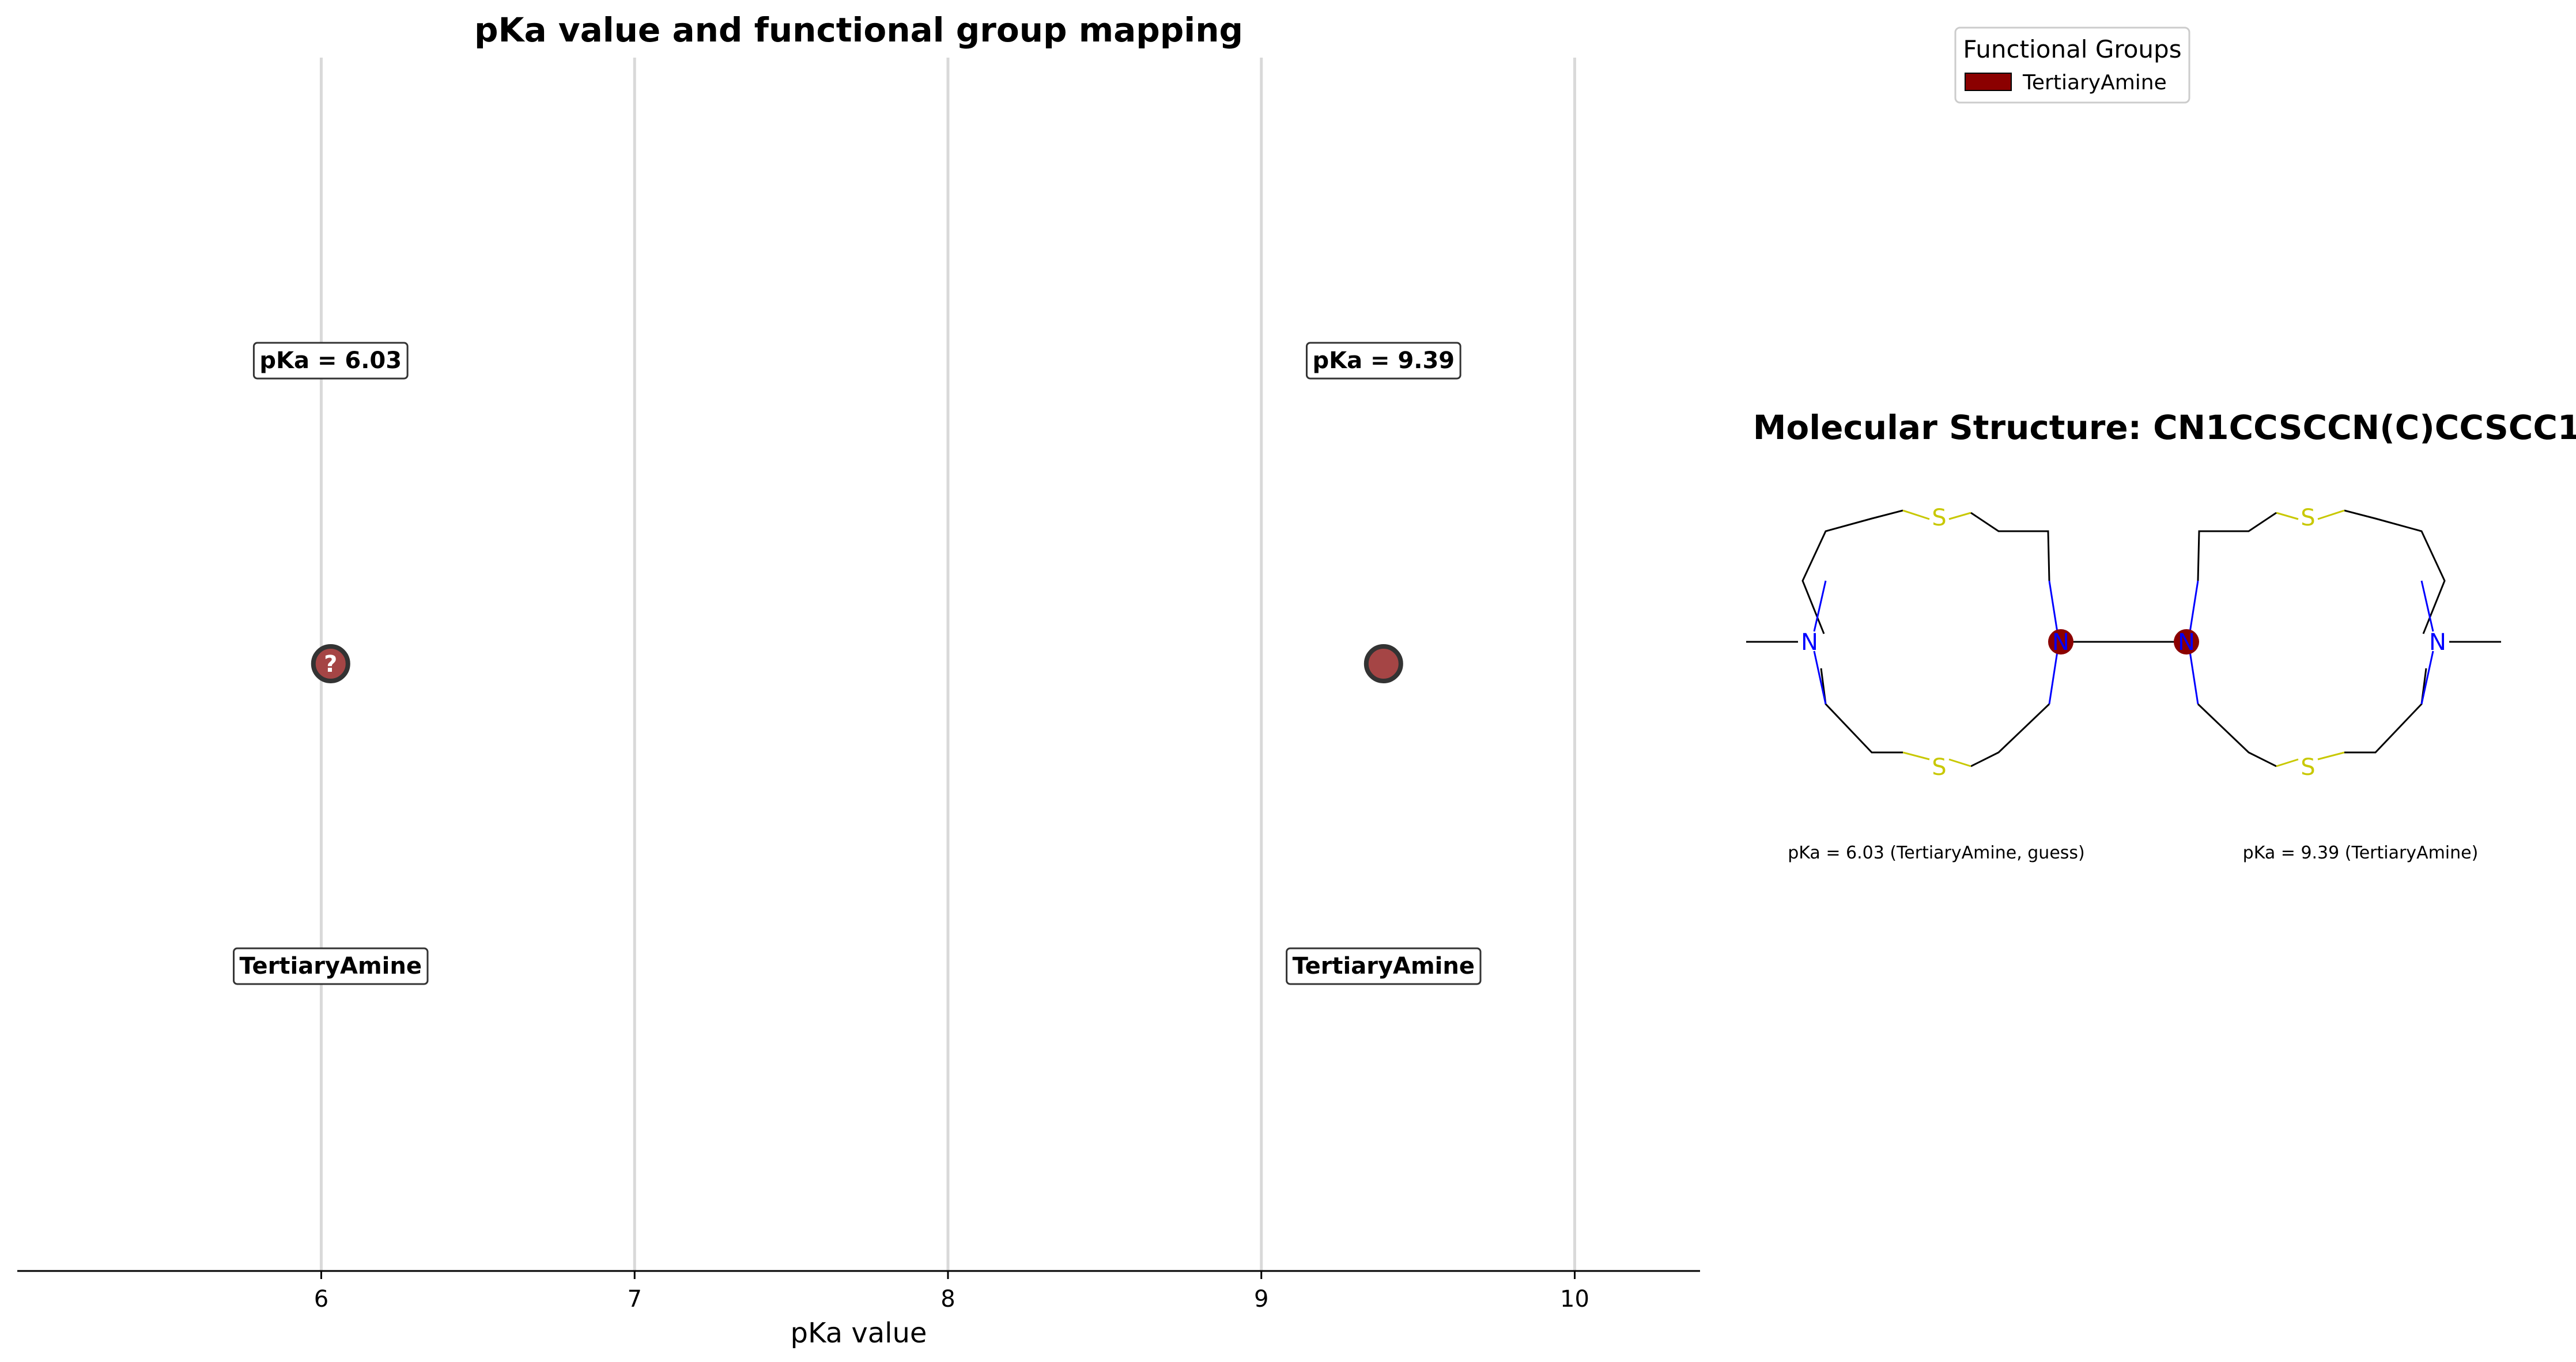 The width and height of the screenshot is (2576, 1362). Describe the element at coordinates (1574, 1299) in the screenshot. I see `x-tick-label: 10` at that location.